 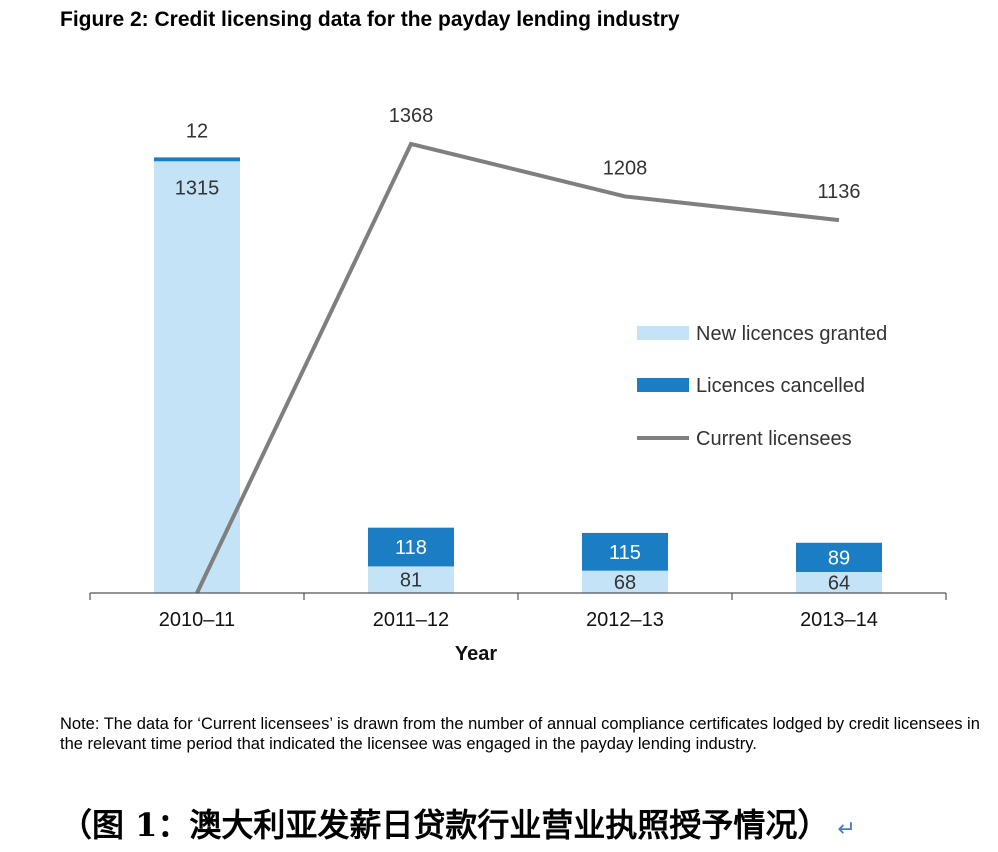 I want to click on label-licences-cancelled: 12, so click(x=197, y=131).